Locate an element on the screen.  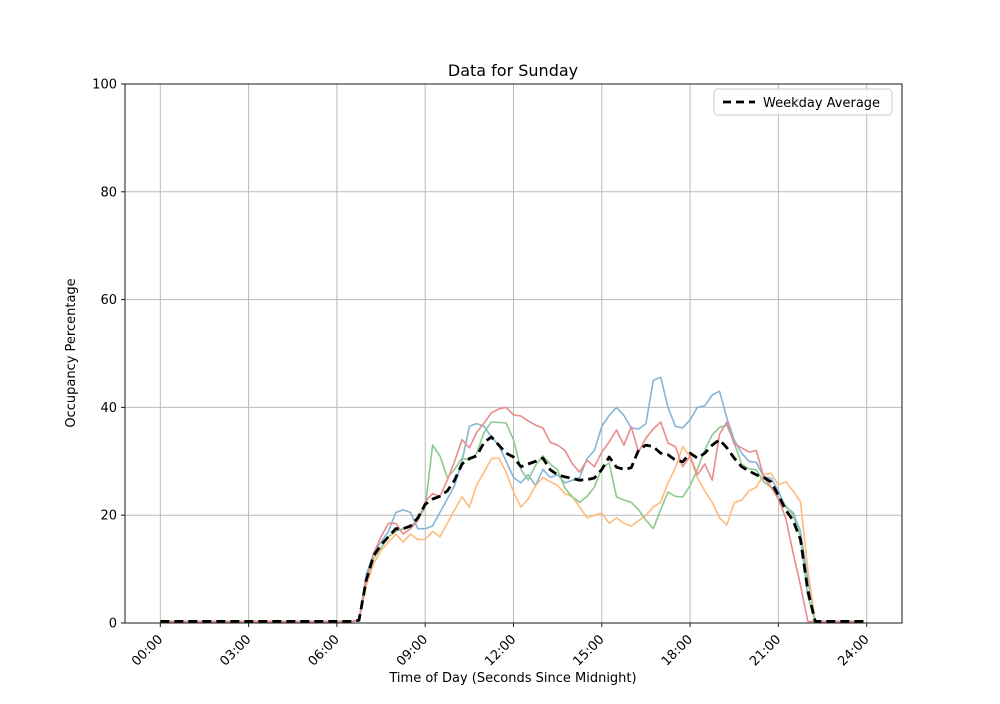
y-tick-label: 0 is located at coordinates (113, 624).